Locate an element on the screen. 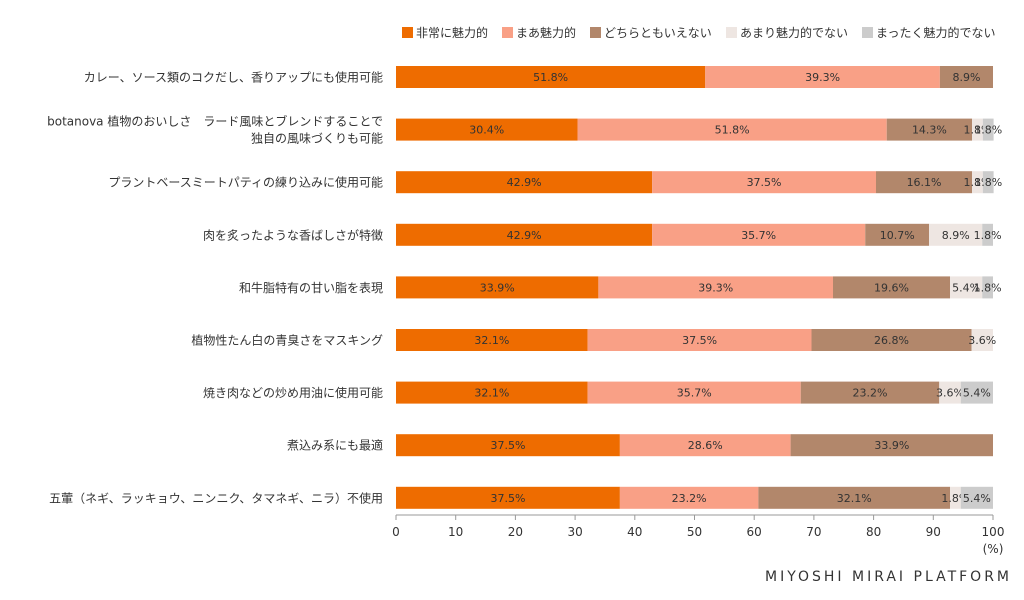  x-unit-label: (%) is located at coordinates (993, 549).